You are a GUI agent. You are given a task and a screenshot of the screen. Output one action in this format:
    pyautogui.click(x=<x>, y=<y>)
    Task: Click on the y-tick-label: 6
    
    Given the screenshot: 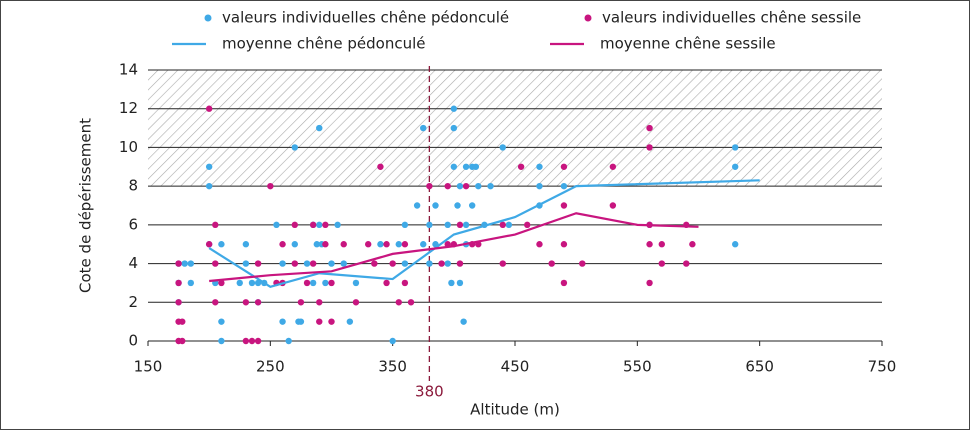 What is the action you would take?
    pyautogui.click(x=133, y=224)
    